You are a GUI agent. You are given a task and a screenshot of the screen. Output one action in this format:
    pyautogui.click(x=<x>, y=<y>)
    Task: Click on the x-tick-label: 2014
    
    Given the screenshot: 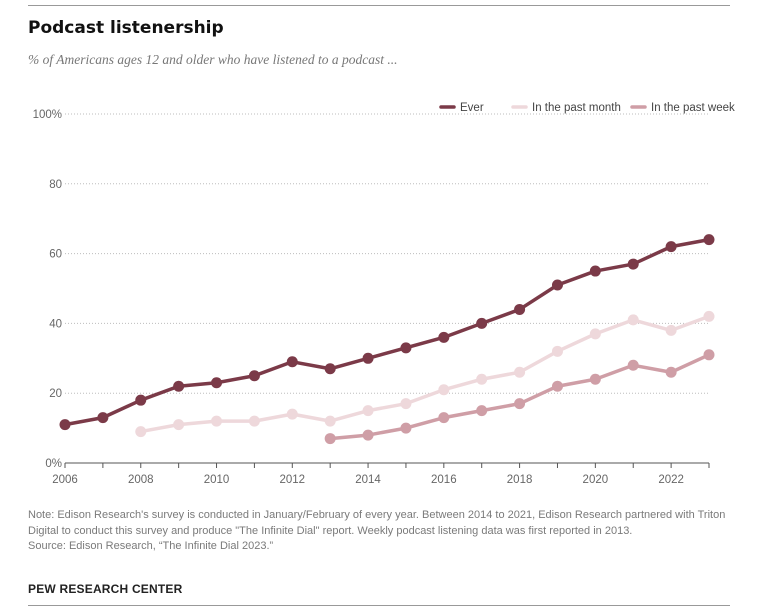 What is the action you would take?
    pyautogui.click(x=368, y=480)
    